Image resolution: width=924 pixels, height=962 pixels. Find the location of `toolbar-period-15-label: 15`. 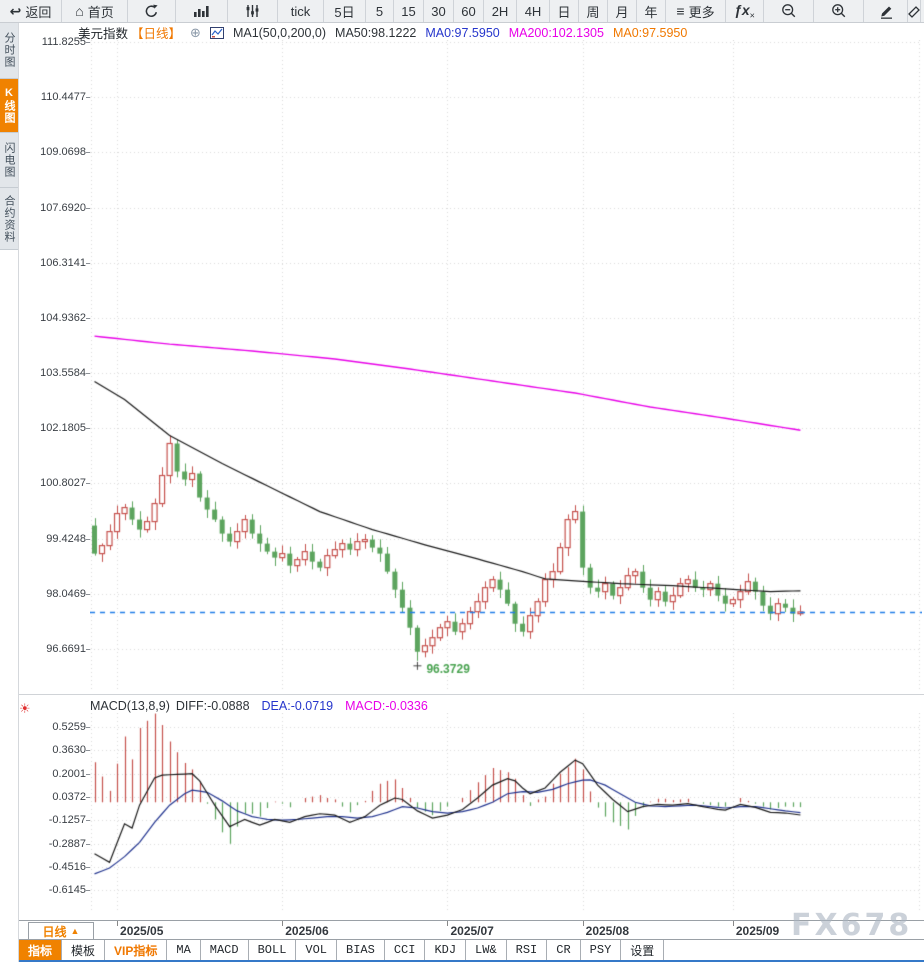

toolbar-period-15-label: 15 is located at coordinates (408, 11).